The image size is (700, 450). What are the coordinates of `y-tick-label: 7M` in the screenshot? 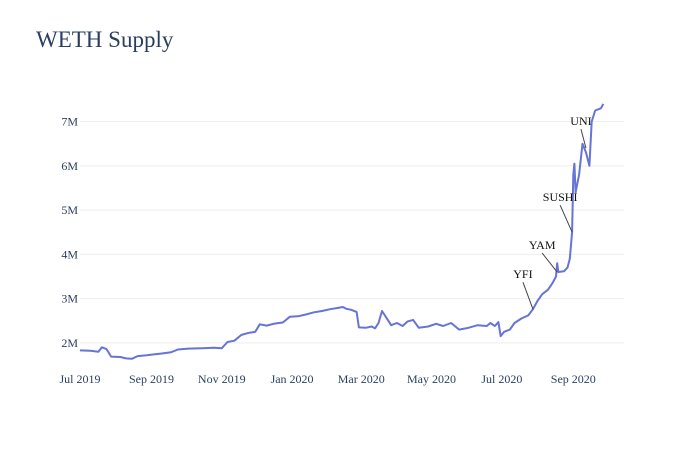 It's located at (69, 122).